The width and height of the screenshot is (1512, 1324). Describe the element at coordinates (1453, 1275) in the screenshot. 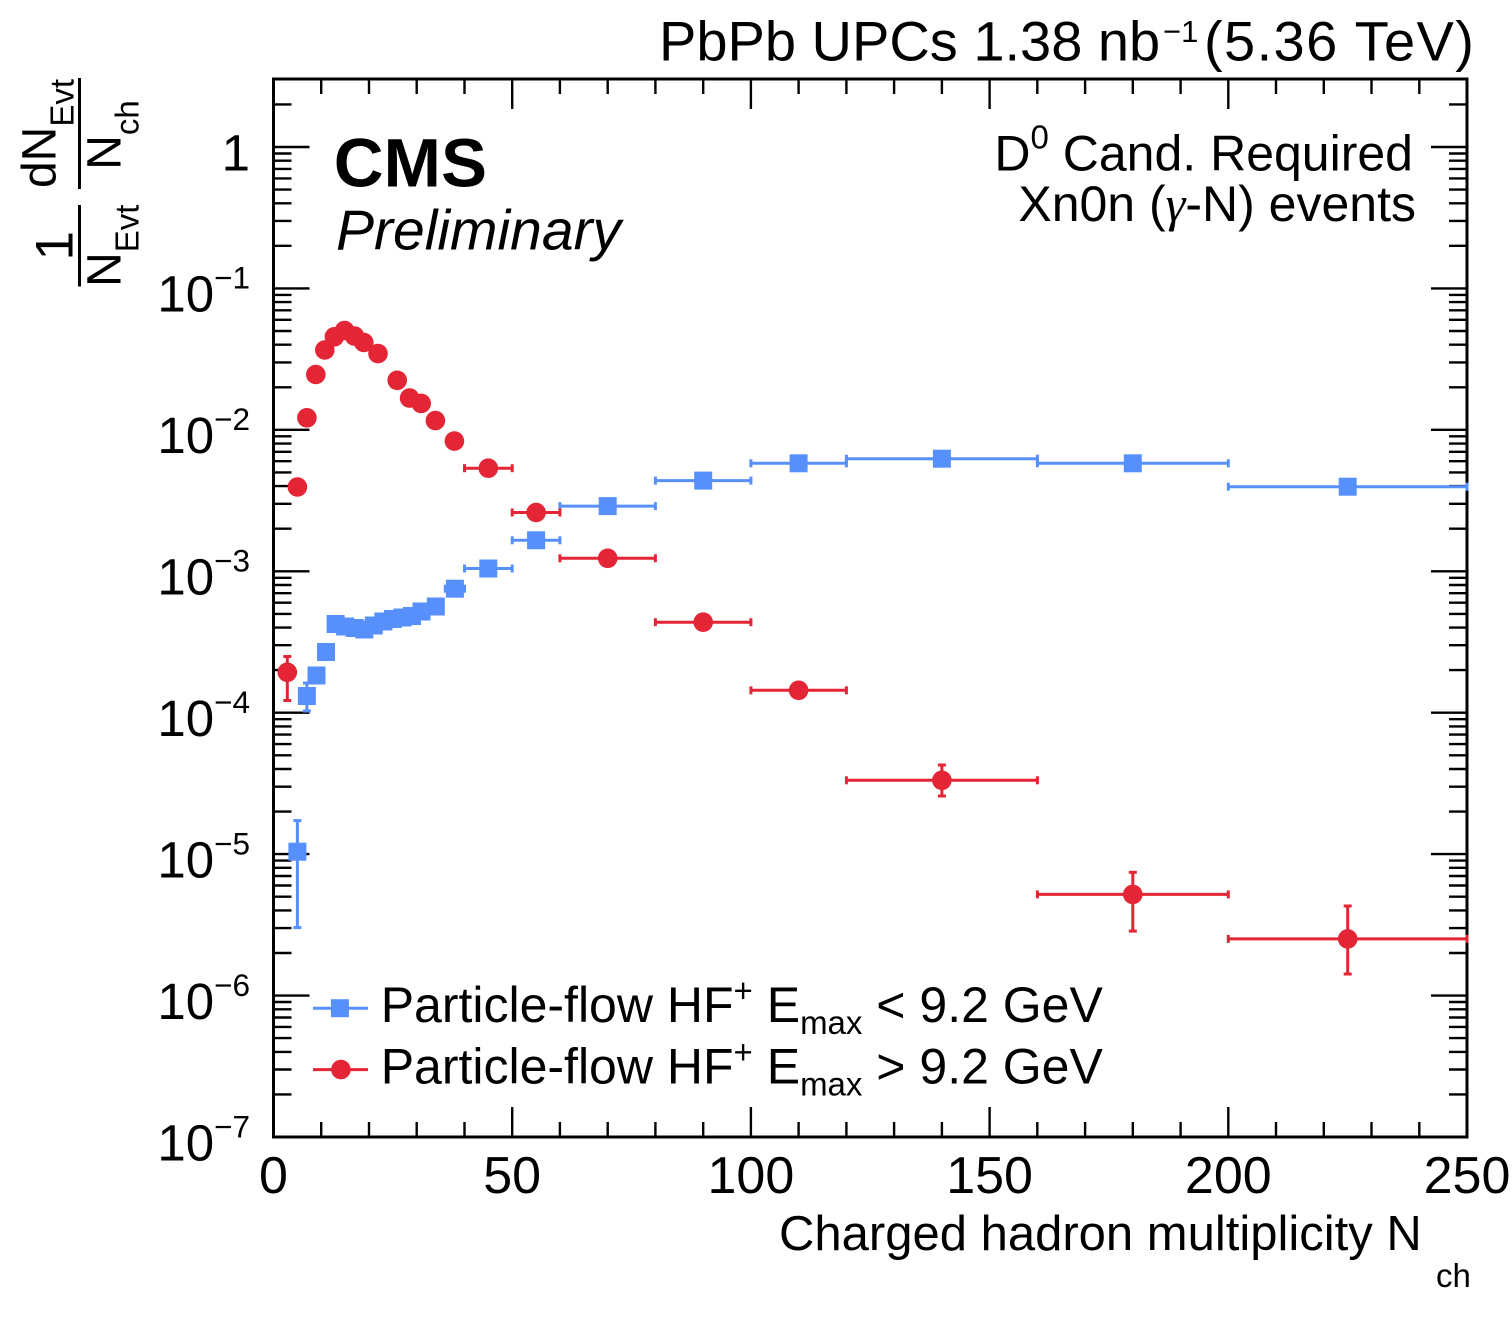

I see `svg-text: ch` at that location.